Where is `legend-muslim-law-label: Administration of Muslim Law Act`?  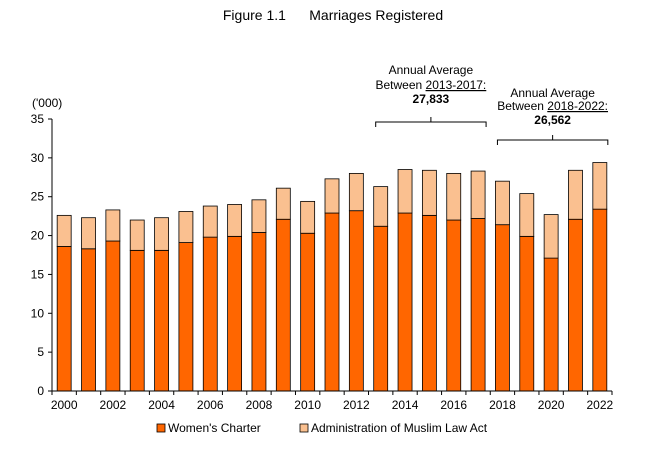 legend-muslim-law-label: Administration of Muslim Law Act is located at coordinates (399, 428).